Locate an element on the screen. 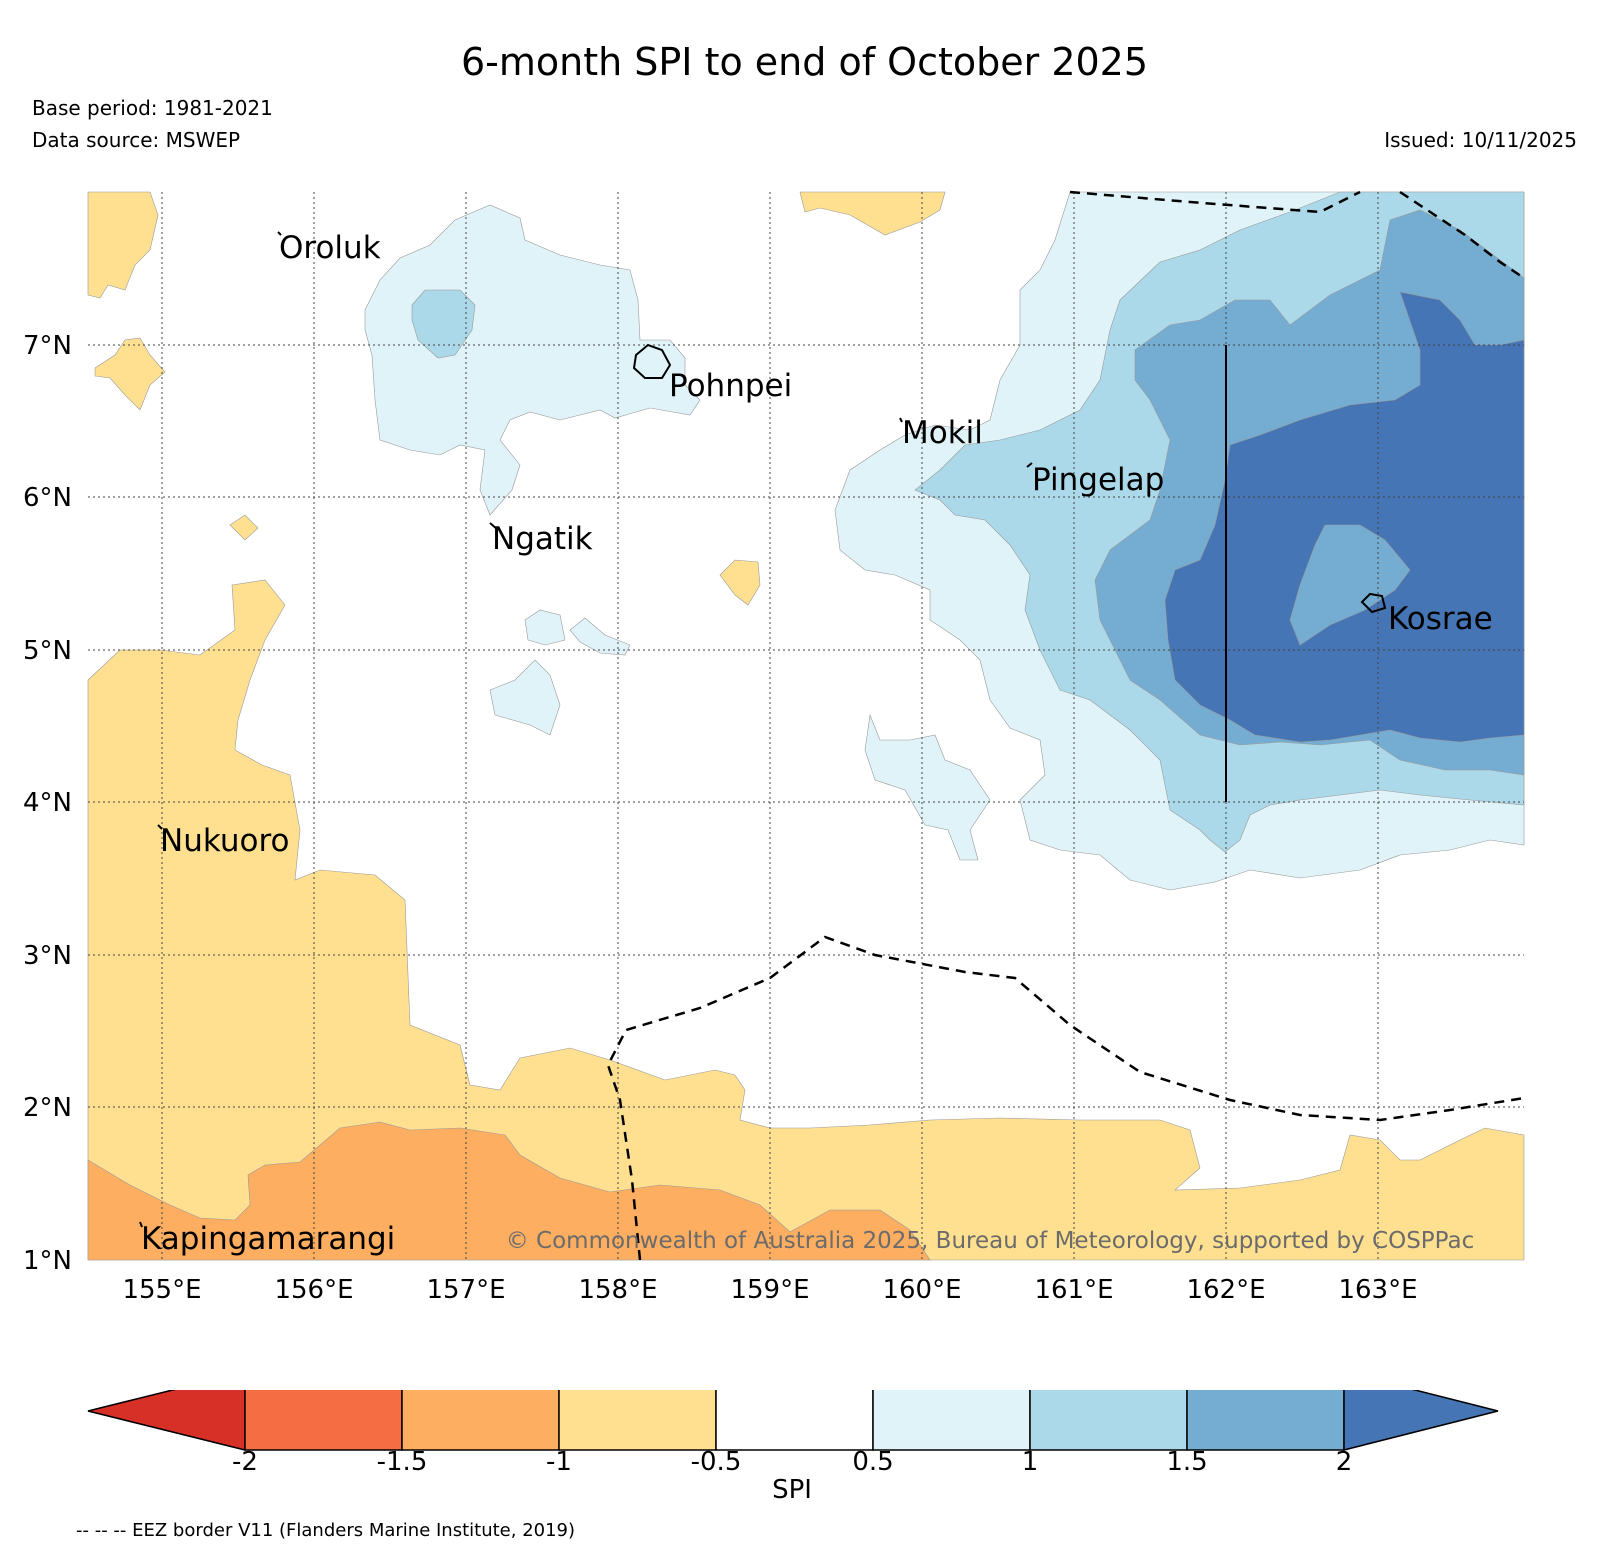  lat-tick-label: 3°N is located at coordinates (47, 956).